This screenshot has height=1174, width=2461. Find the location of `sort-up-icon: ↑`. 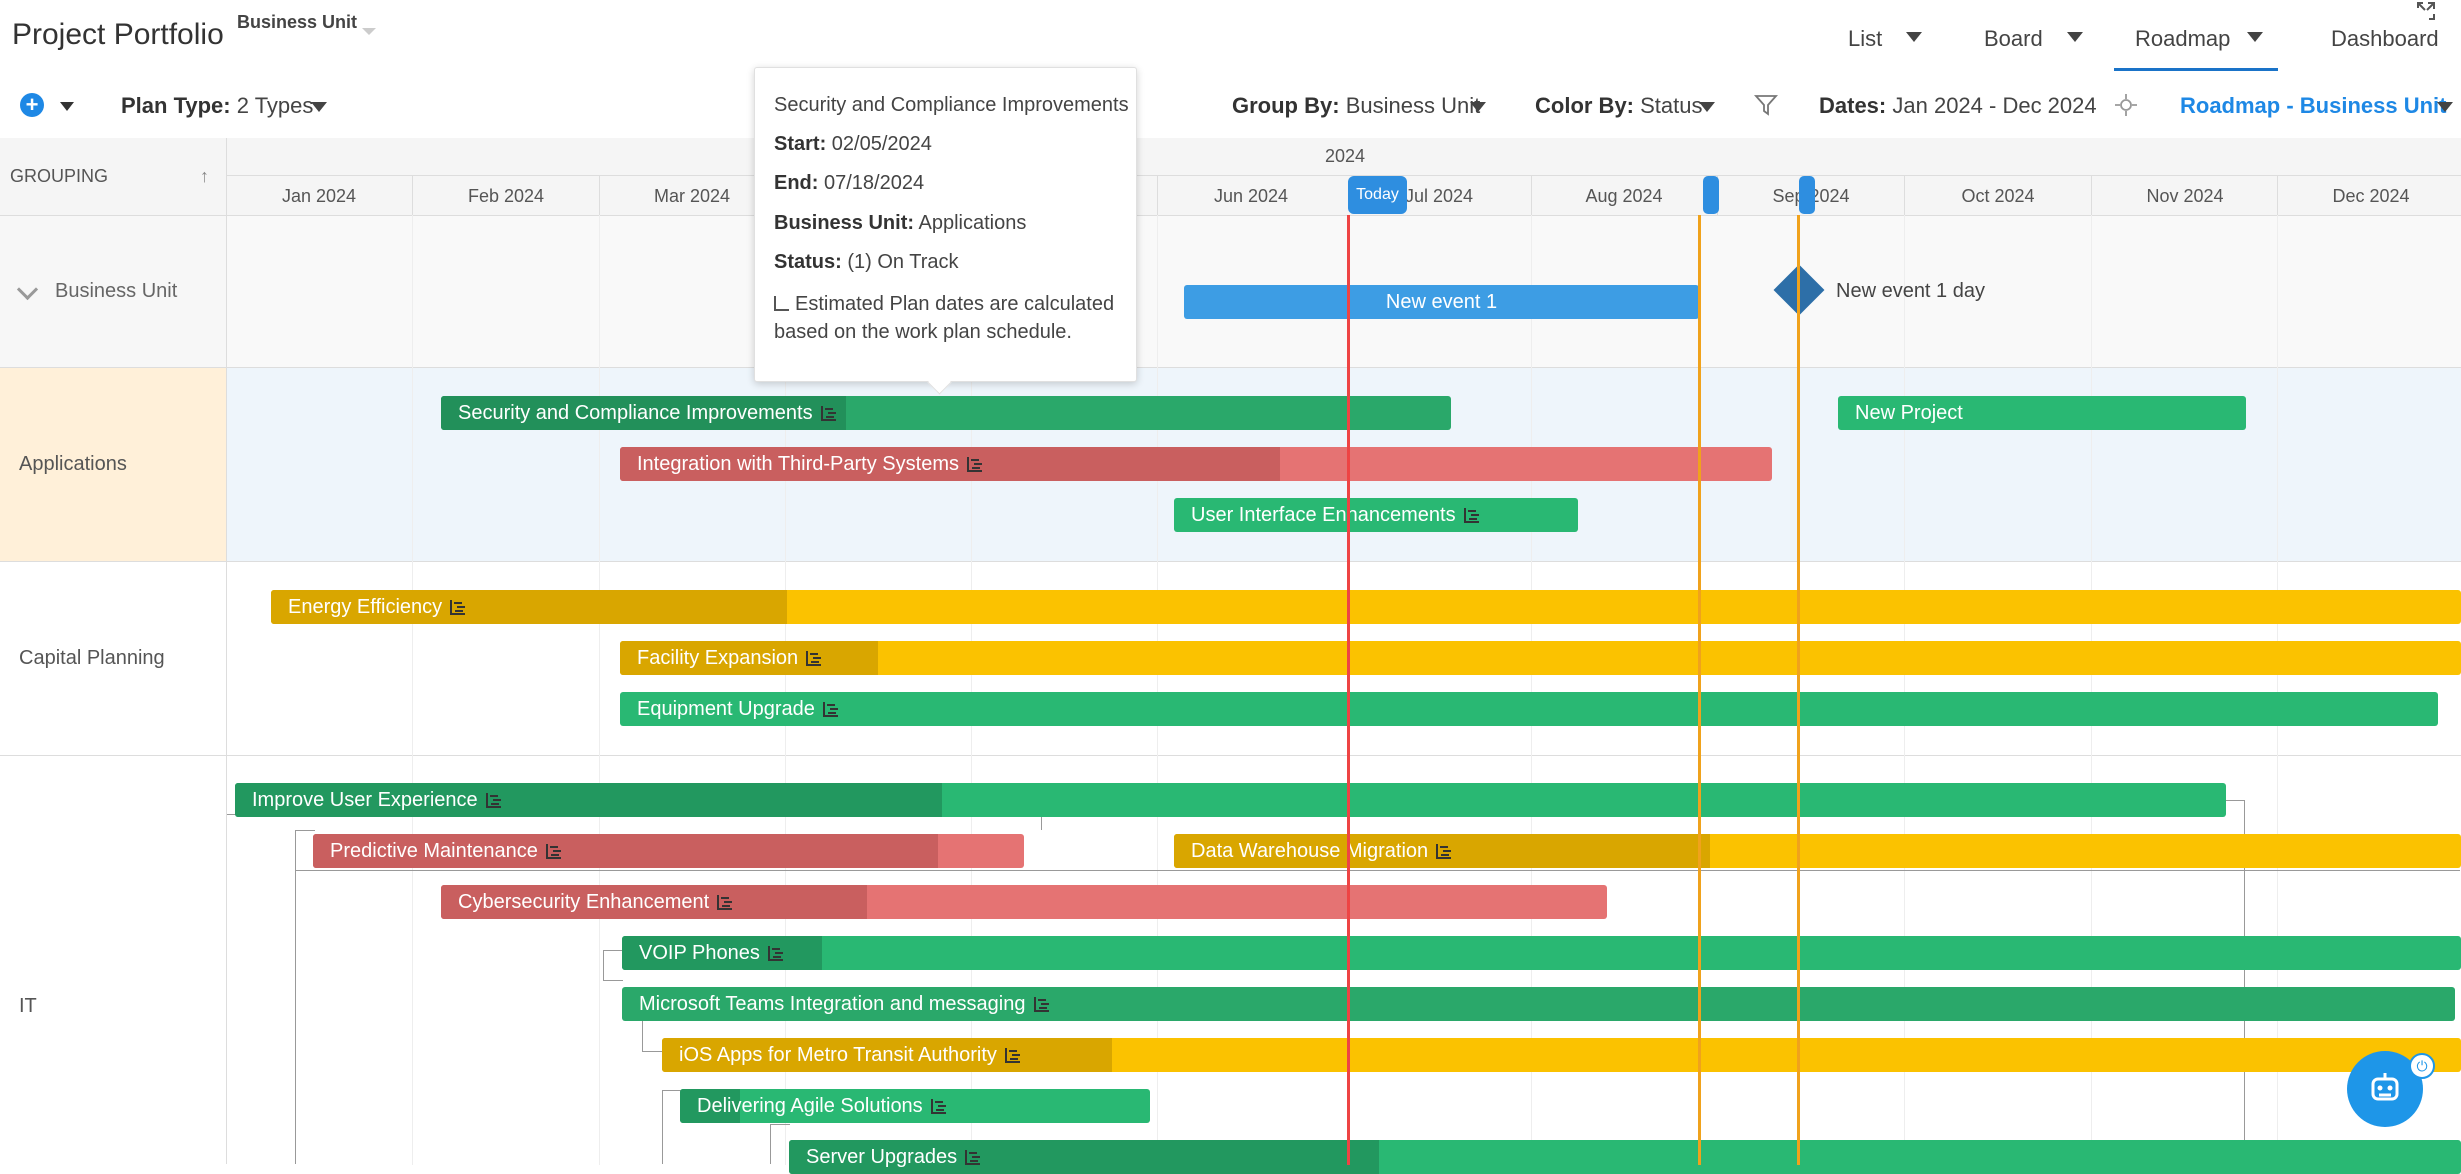

sort-up-icon: ↑ is located at coordinates (204, 176).